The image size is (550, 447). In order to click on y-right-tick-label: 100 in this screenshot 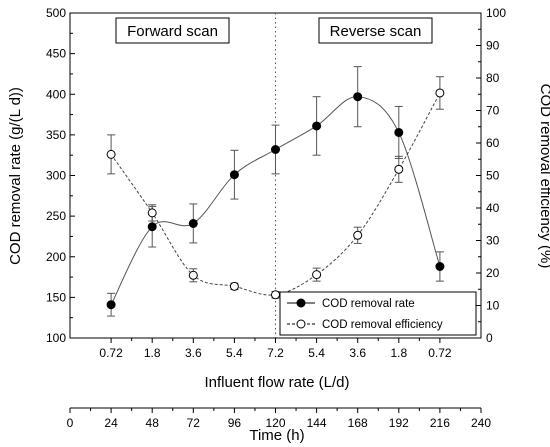, I will do `click(496, 13)`.